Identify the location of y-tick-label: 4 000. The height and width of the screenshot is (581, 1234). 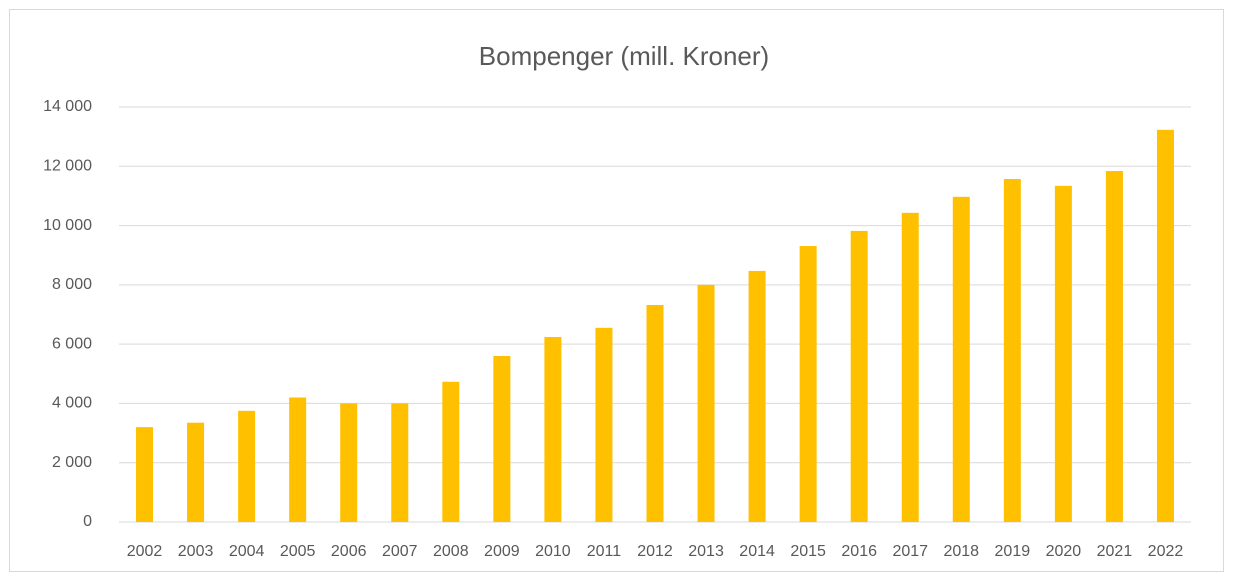
(72, 403).